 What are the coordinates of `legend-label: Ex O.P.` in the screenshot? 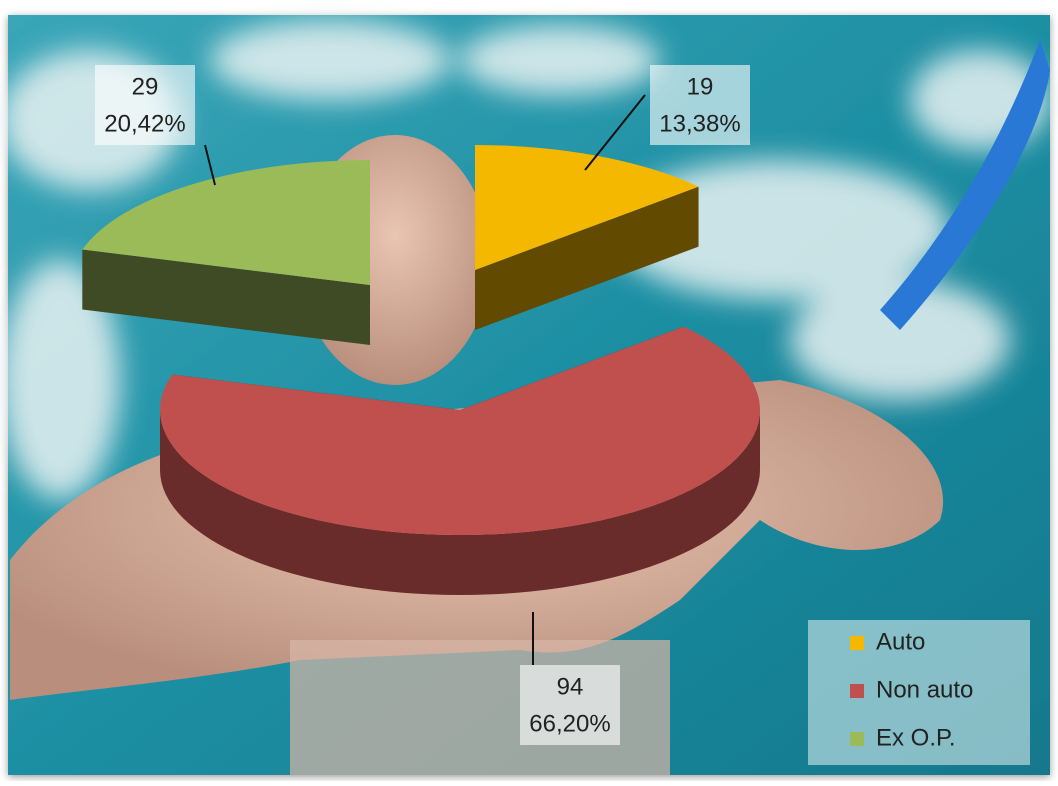 It's located at (916, 737).